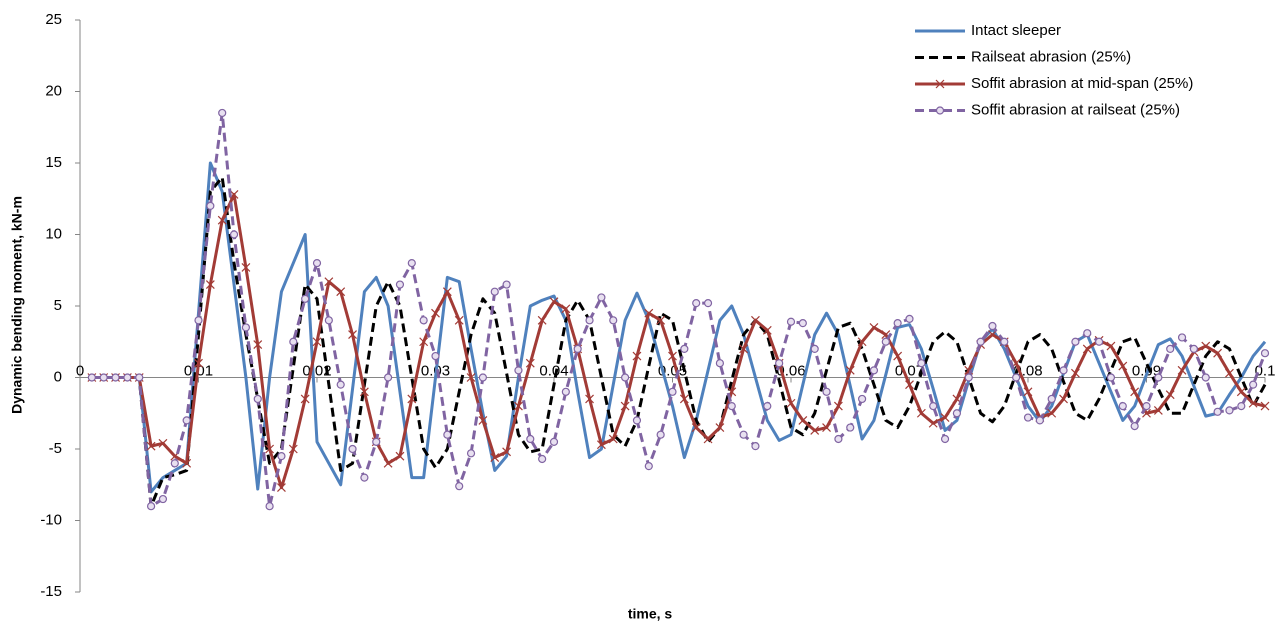  What do you see at coordinates (55, 448) in the screenshot?
I see `y-tick-label: -5` at bounding box center [55, 448].